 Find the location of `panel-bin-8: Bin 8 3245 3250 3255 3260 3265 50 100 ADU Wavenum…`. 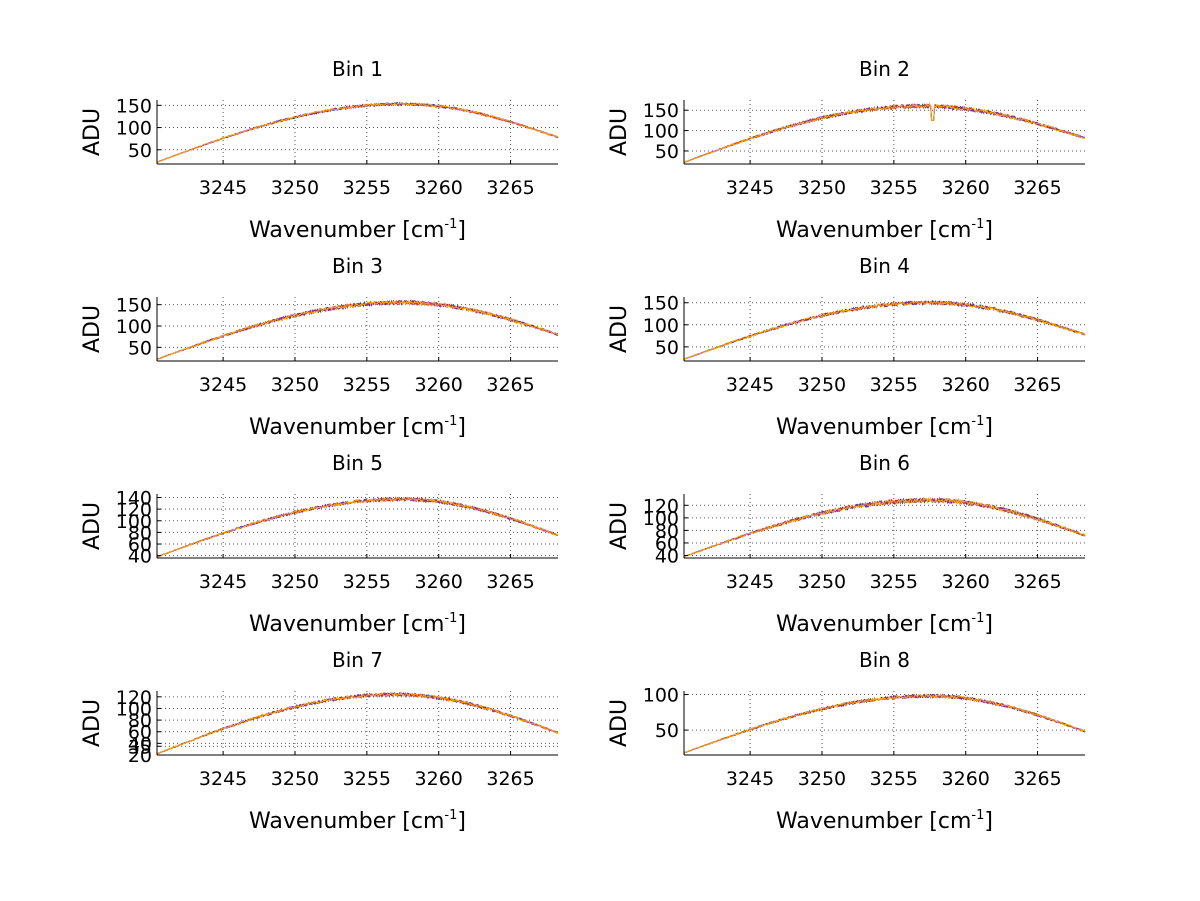

panel-bin-8: Bin 8 3245 3250 3255 3260 3265 50 100 ADU Wavenum… is located at coordinates (846, 741).